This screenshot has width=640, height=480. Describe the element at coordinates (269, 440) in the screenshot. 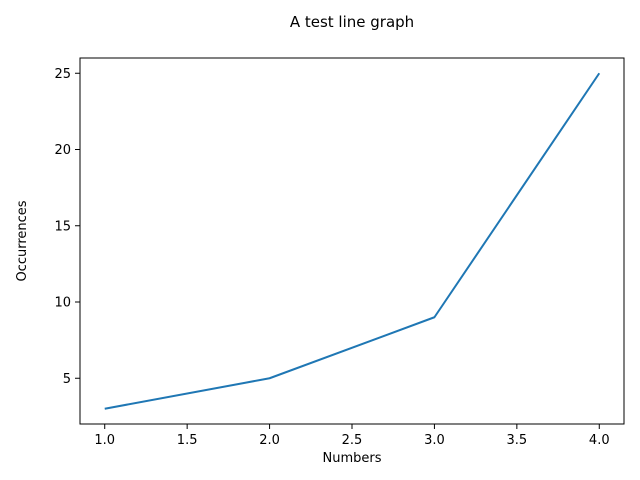

I see `x-tick-label: 2.0` at that location.